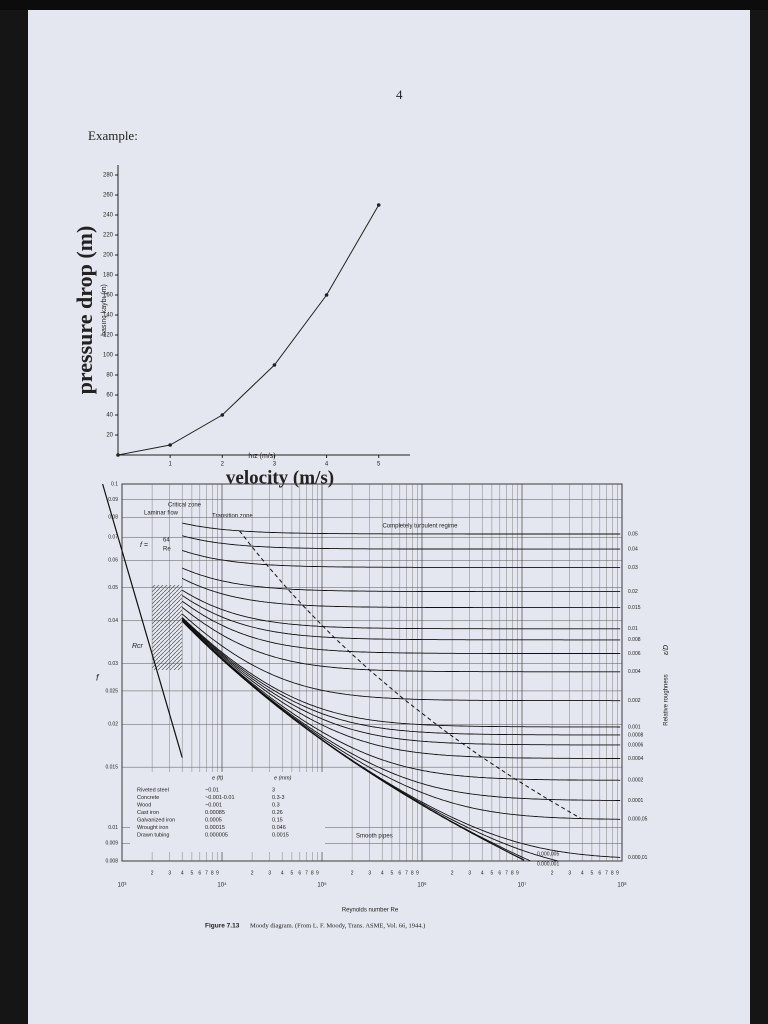 This screenshot has height=1024, width=768. What do you see at coordinates (548, 864) in the screenshot?
I see `y2-tick-label: 0.000,001` at bounding box center [548, 864].